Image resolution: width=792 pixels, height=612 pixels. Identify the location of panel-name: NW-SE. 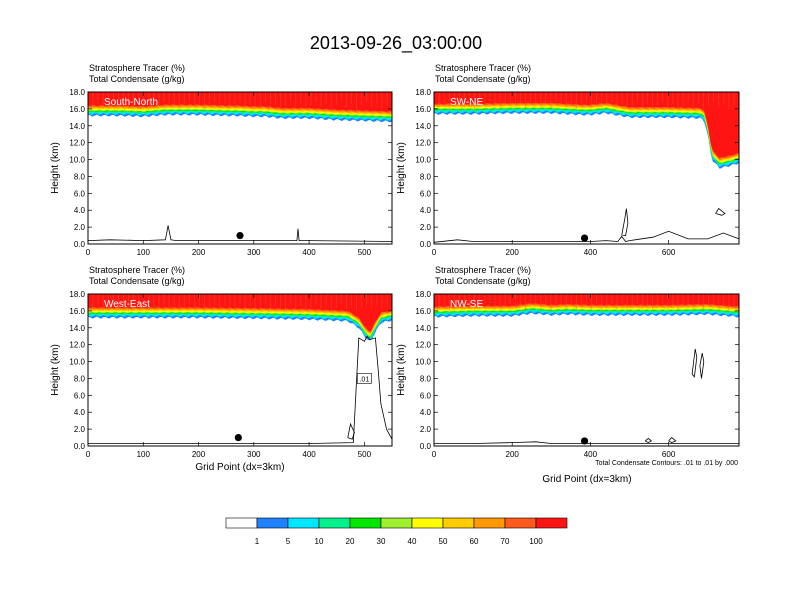
(466, 304).